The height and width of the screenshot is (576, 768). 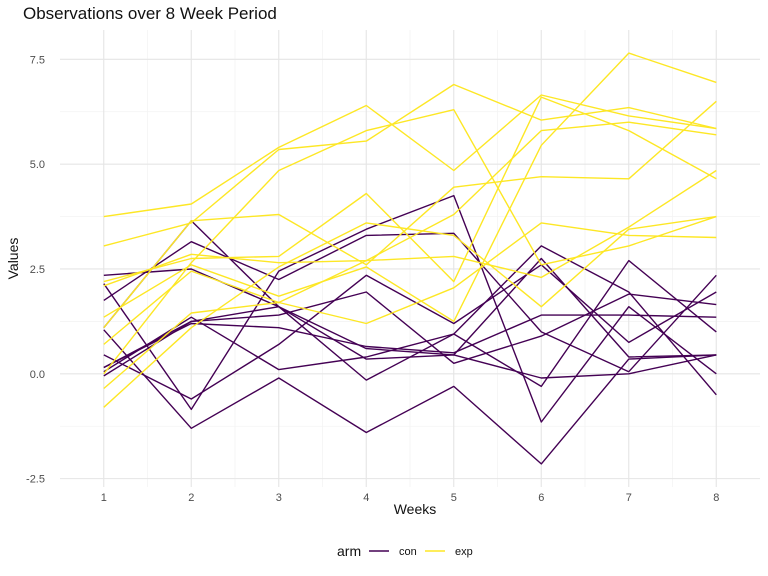 What do you see at coordinates (541, 498) in the screenshot?
I see `x-tick-label: 6` at bounding box center [541, 498].